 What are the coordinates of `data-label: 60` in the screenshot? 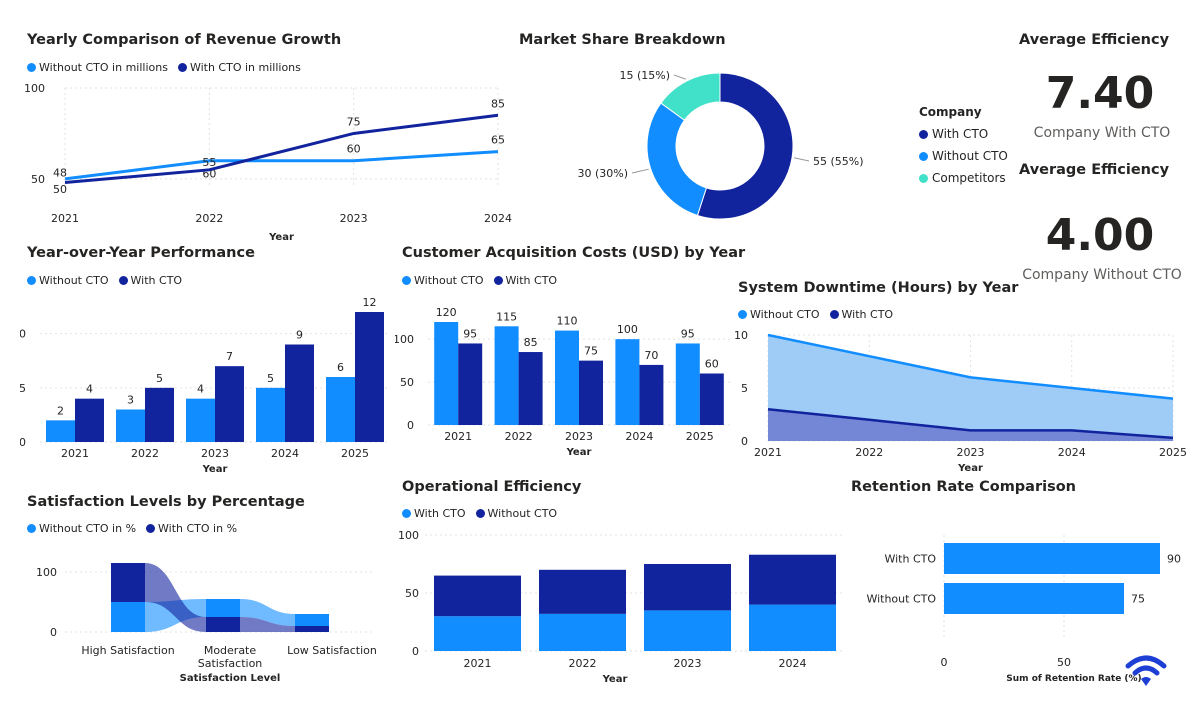 It's located at (354, 149).